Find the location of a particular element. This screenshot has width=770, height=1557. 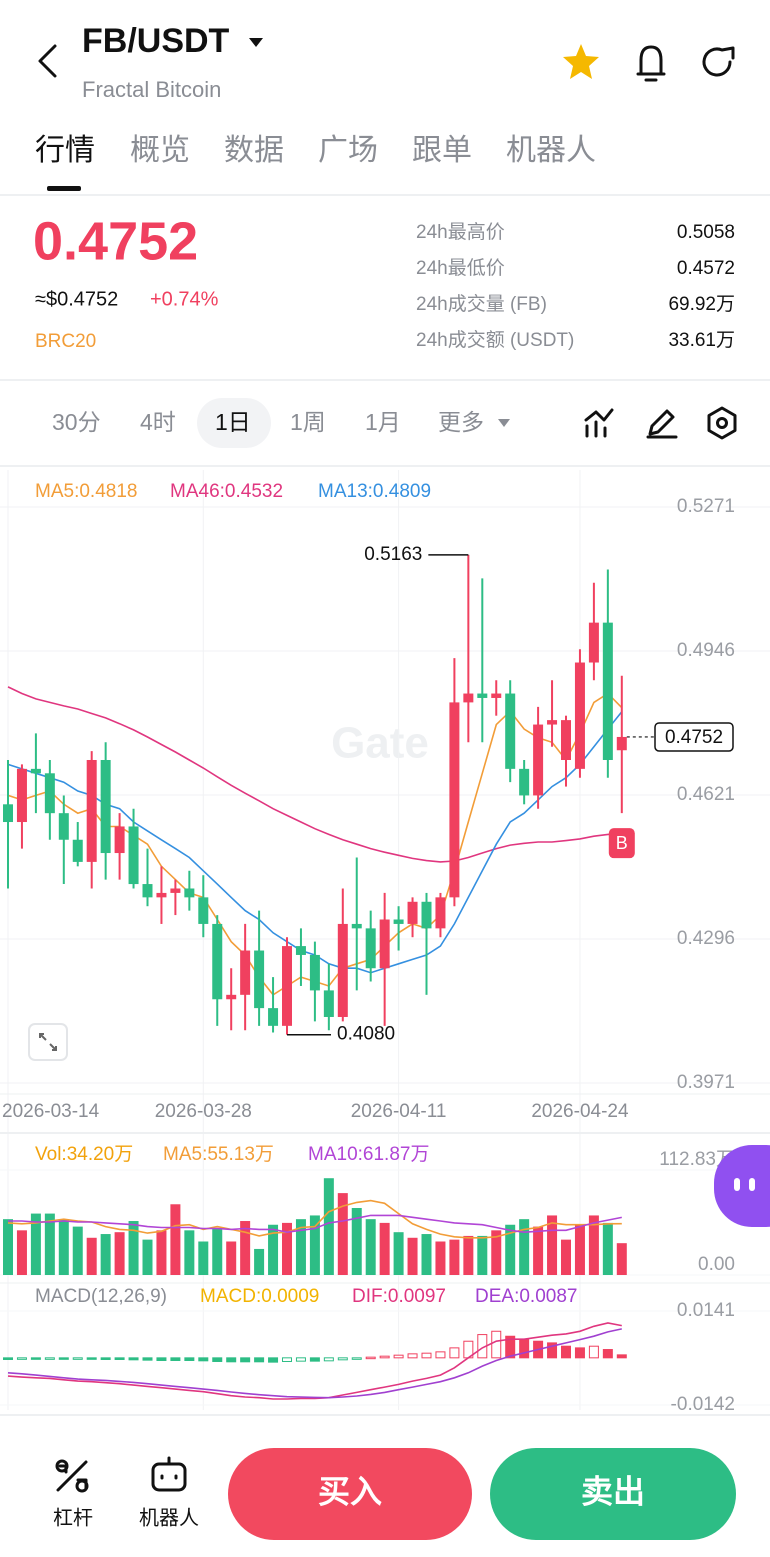

low-label: 0.4080 is located at coordinates (366, 1034).